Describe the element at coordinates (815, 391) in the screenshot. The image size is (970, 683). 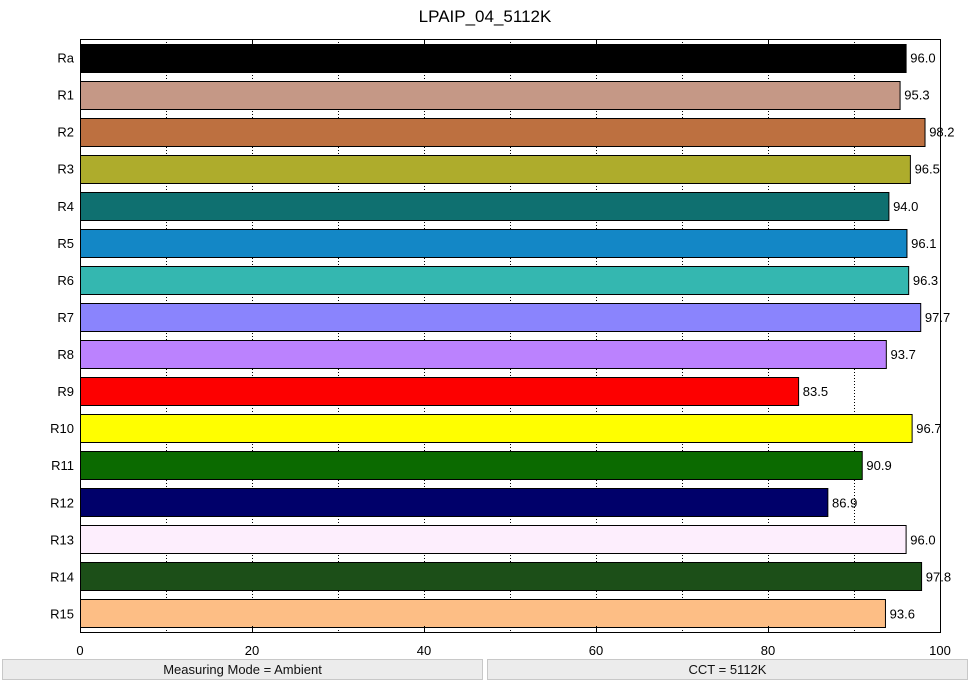
I see `value-label: 83.5` at that location.